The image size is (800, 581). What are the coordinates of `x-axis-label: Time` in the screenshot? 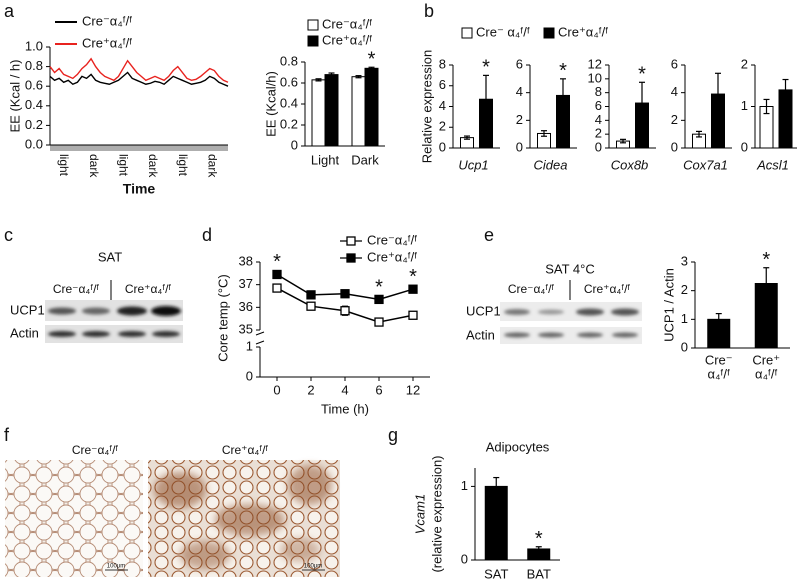 It's located at (139, 189).